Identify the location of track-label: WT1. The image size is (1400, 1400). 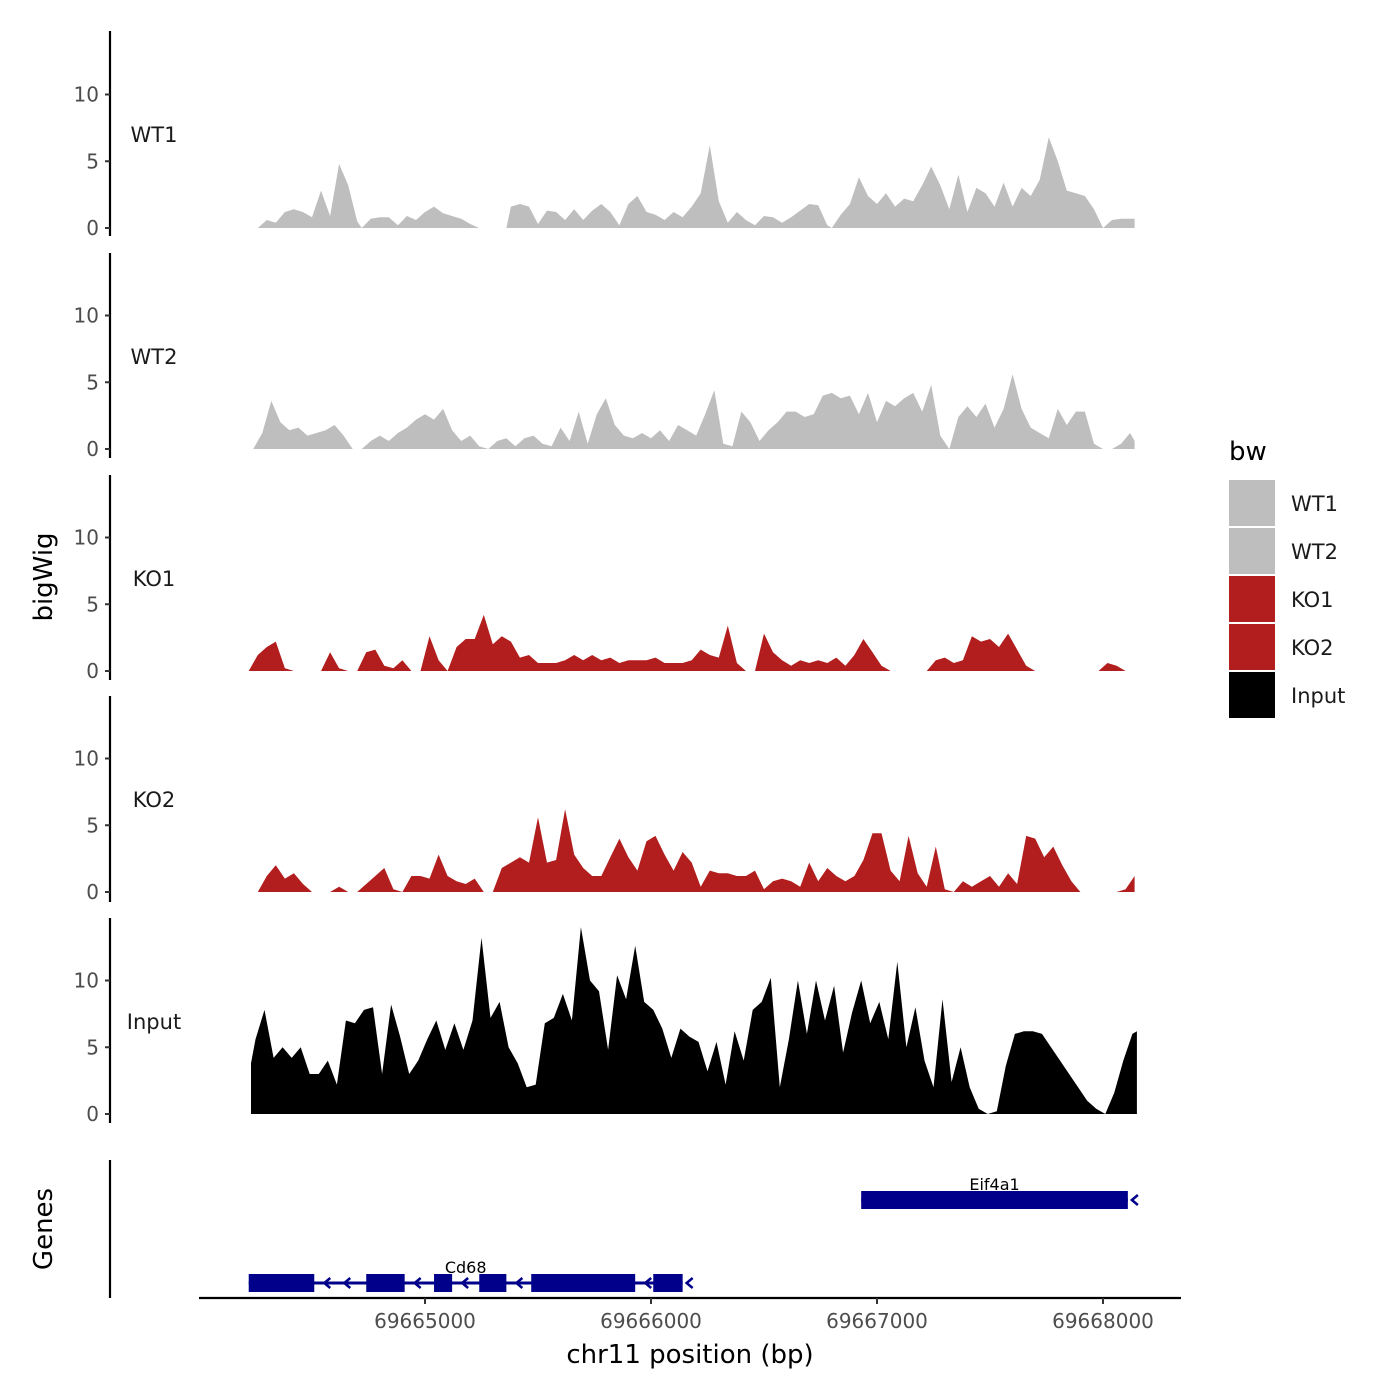
(154, 135).